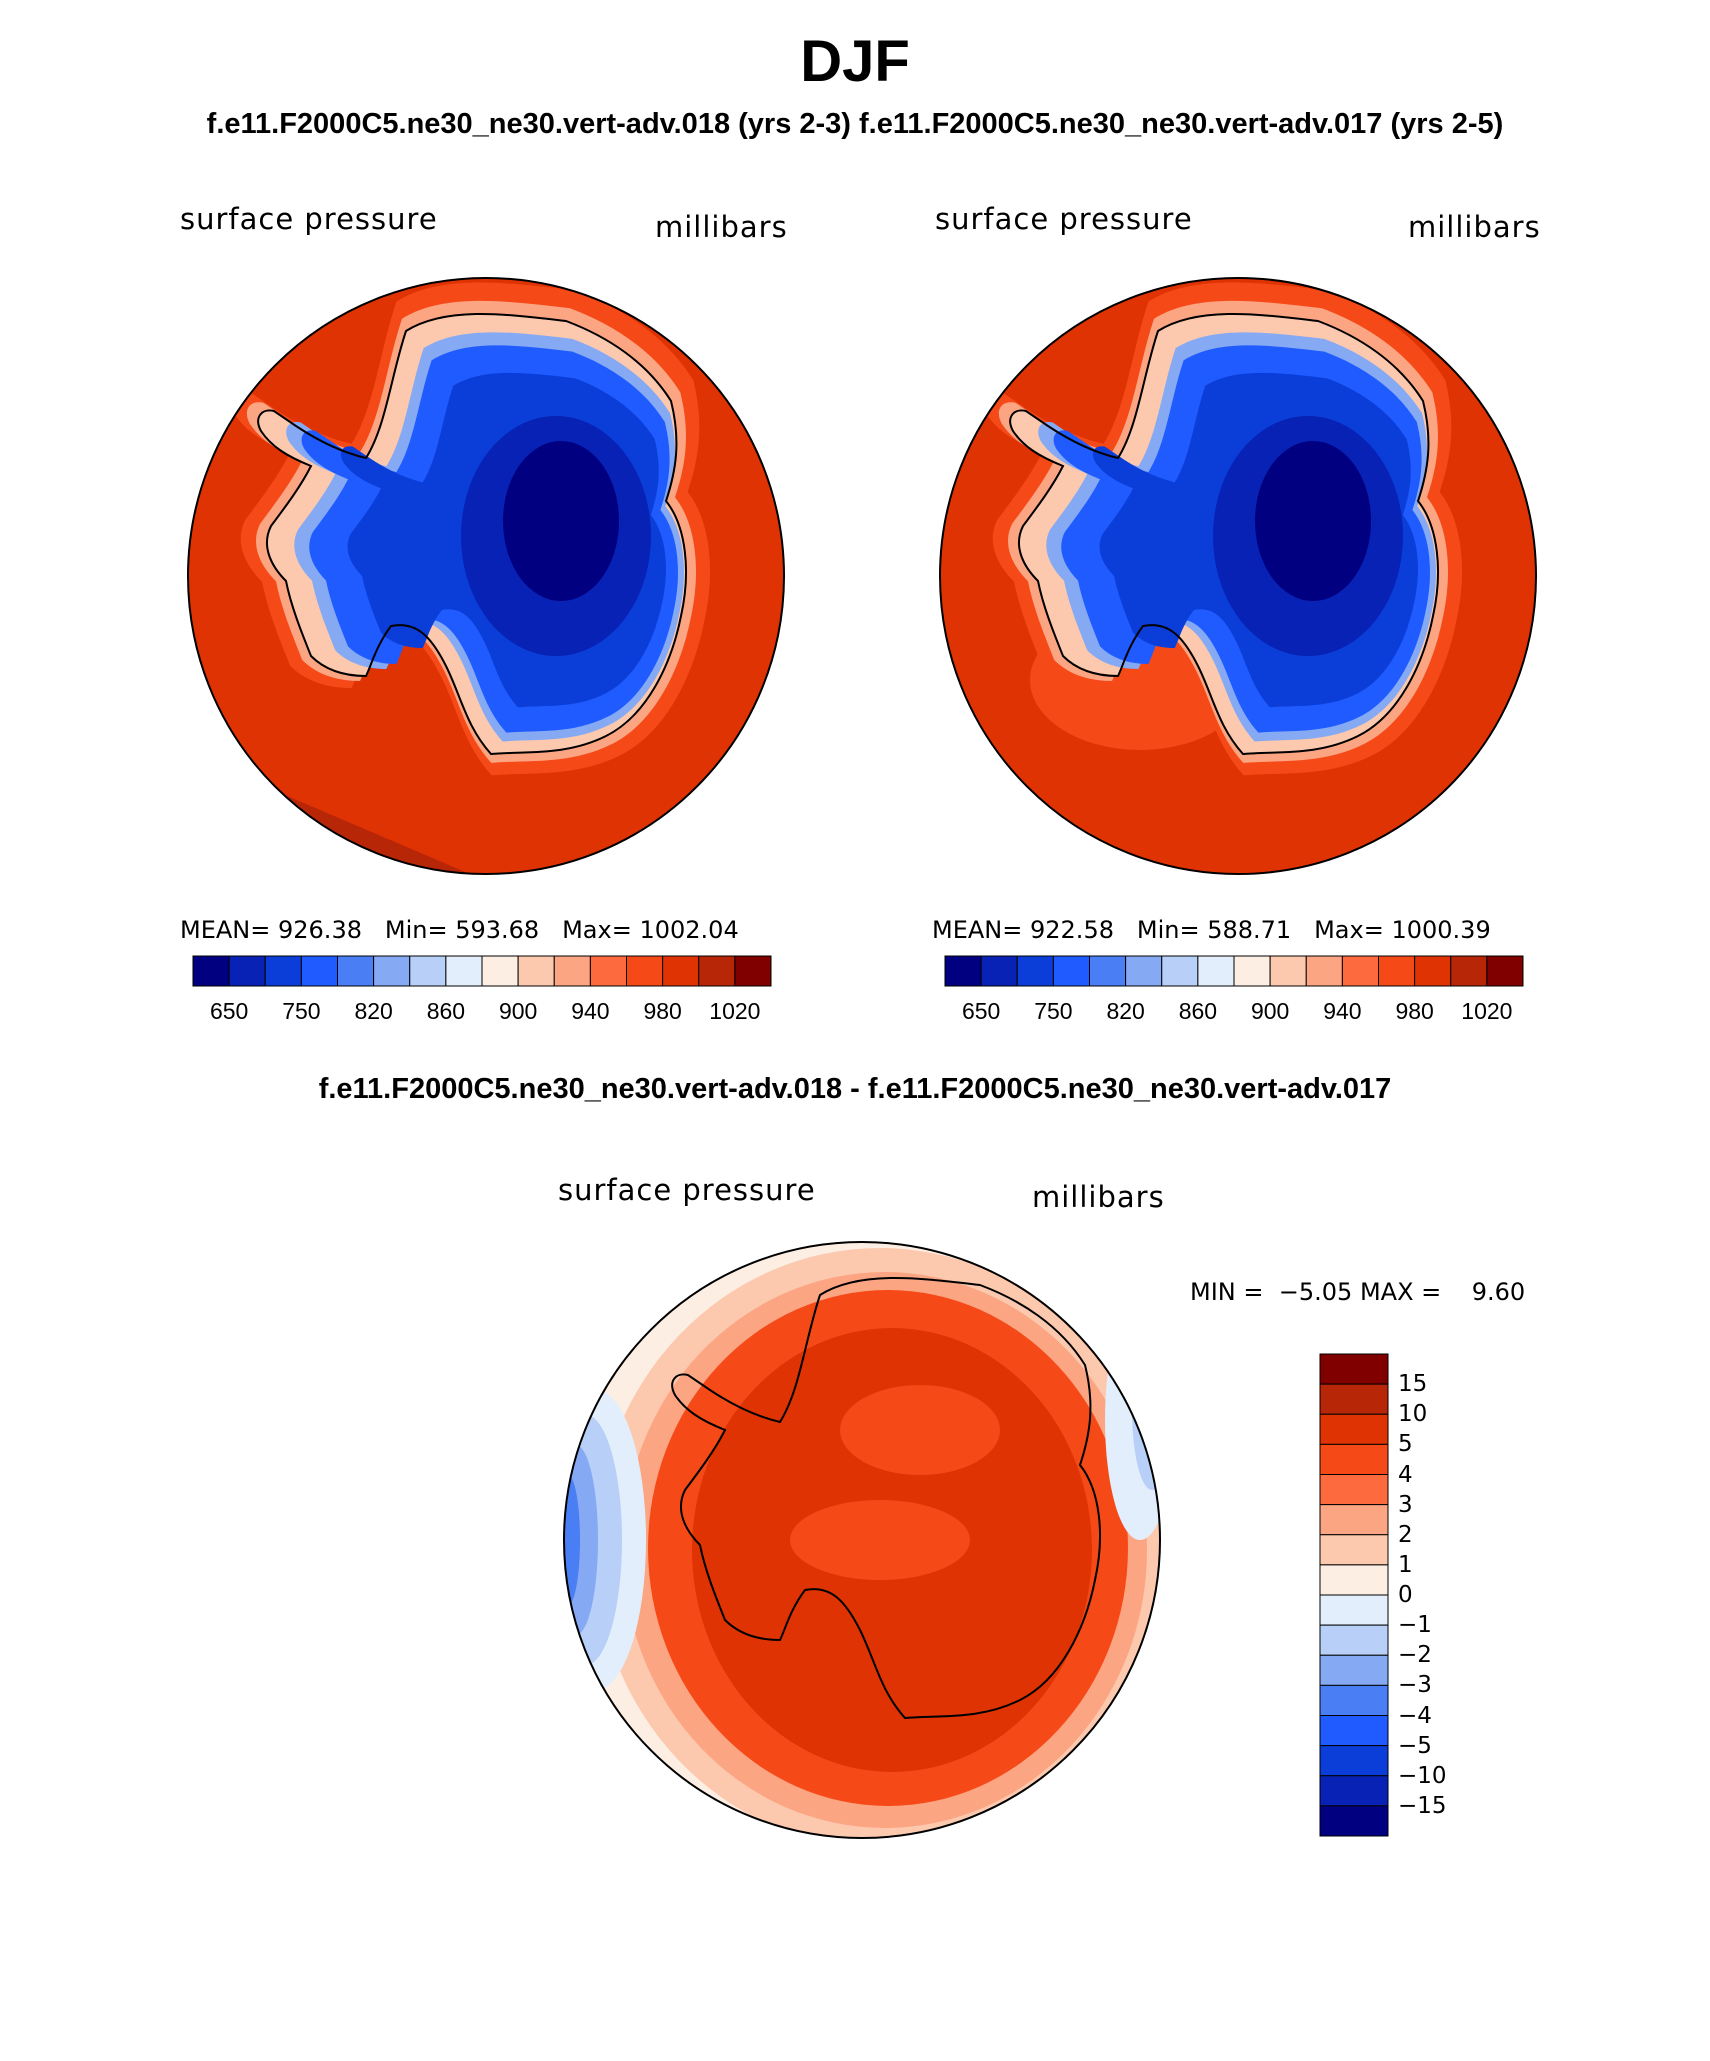 The height and width of the screenshot is (2061, 1710). Describe the element at coordinates (1227, 1292) in the screenshot. I see `diff-min-label: MIN =` at that location.